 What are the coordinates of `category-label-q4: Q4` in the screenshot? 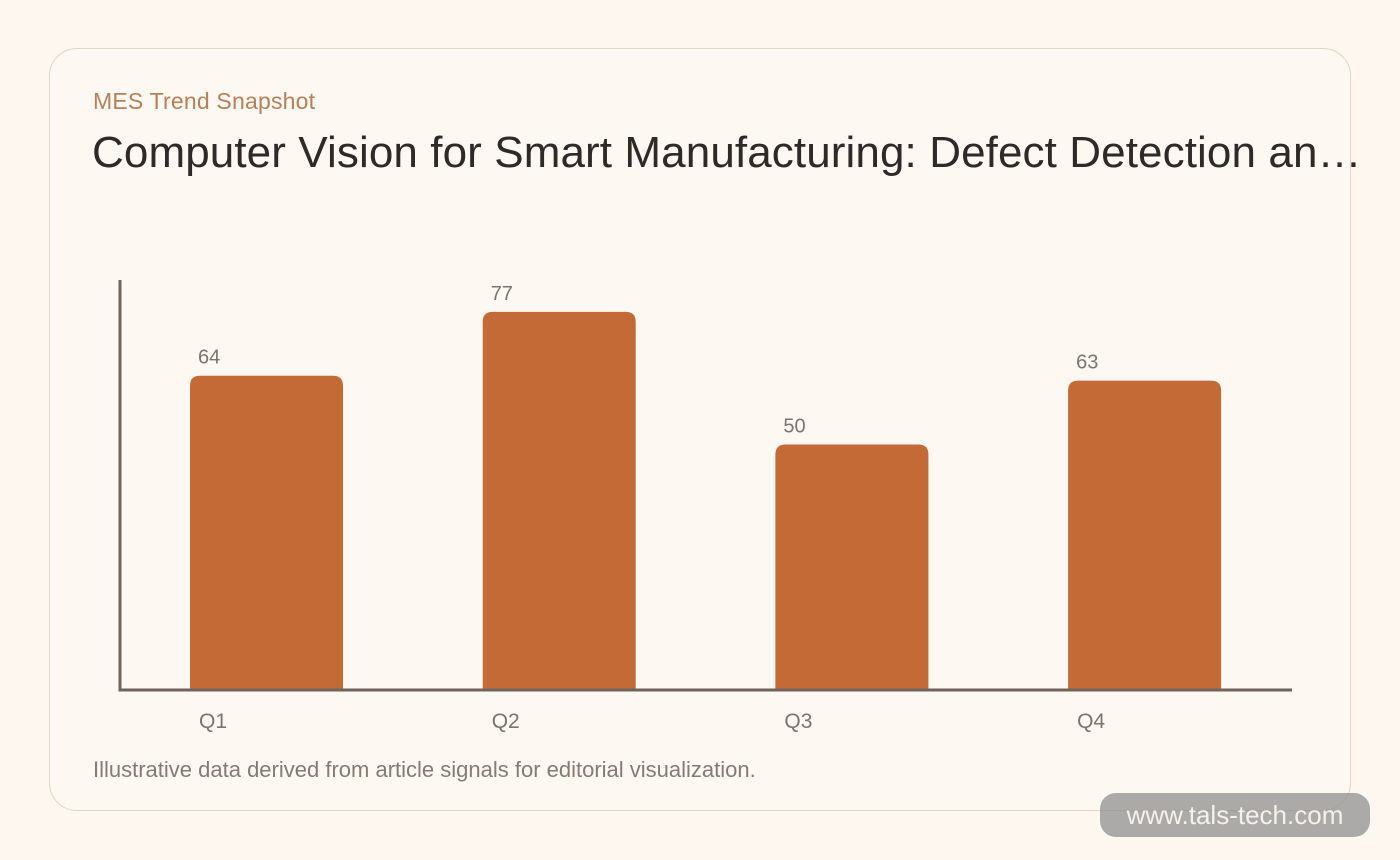 It's located at (1091, 721).